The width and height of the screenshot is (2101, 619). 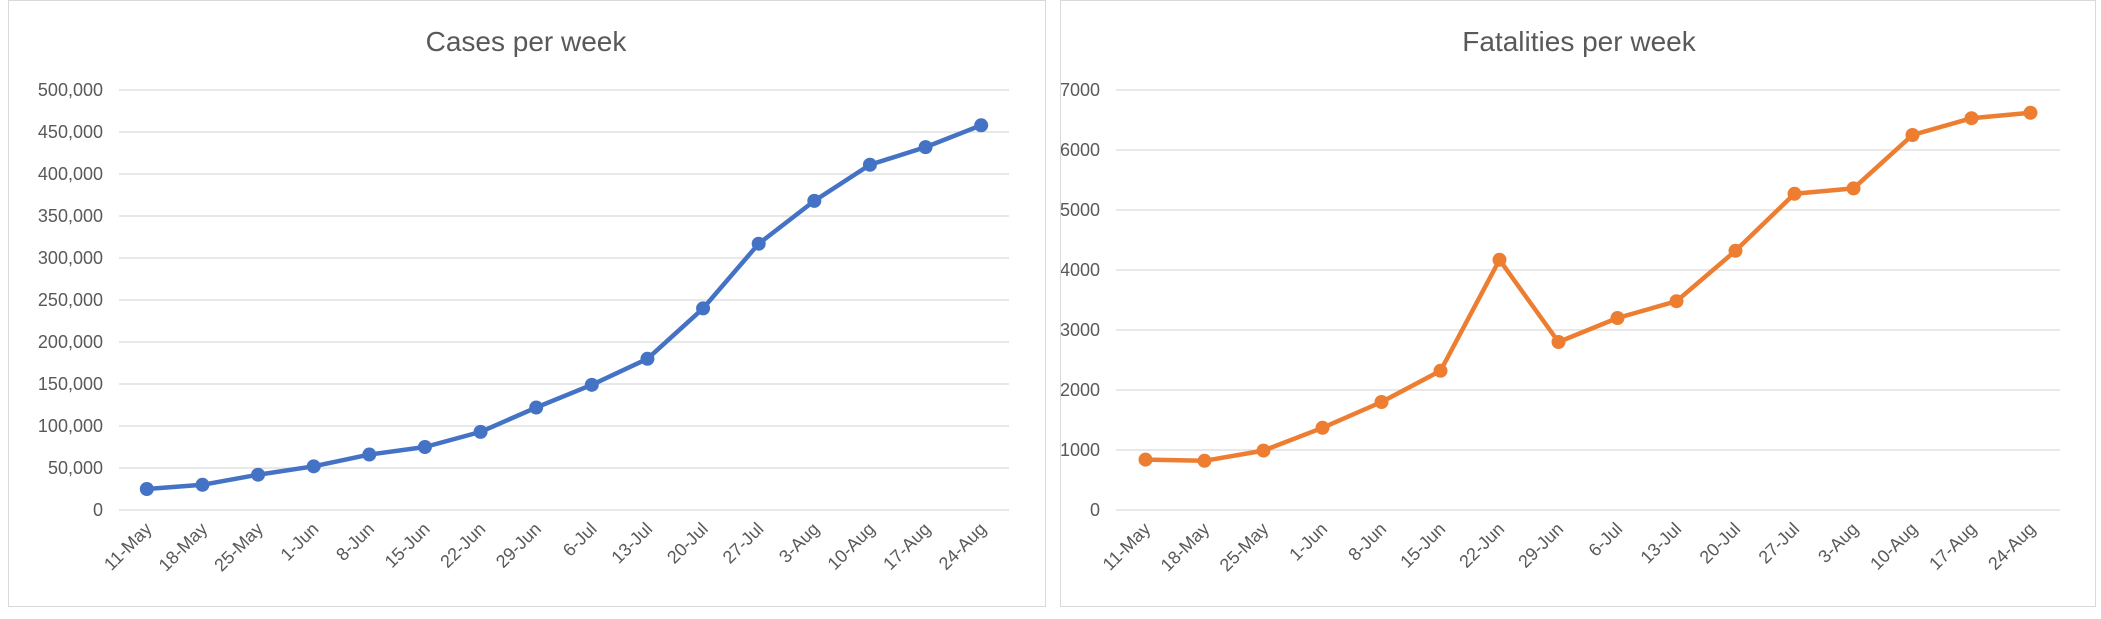 I want to click on y-tick-label: 400,000, so click(x=70, y=174).